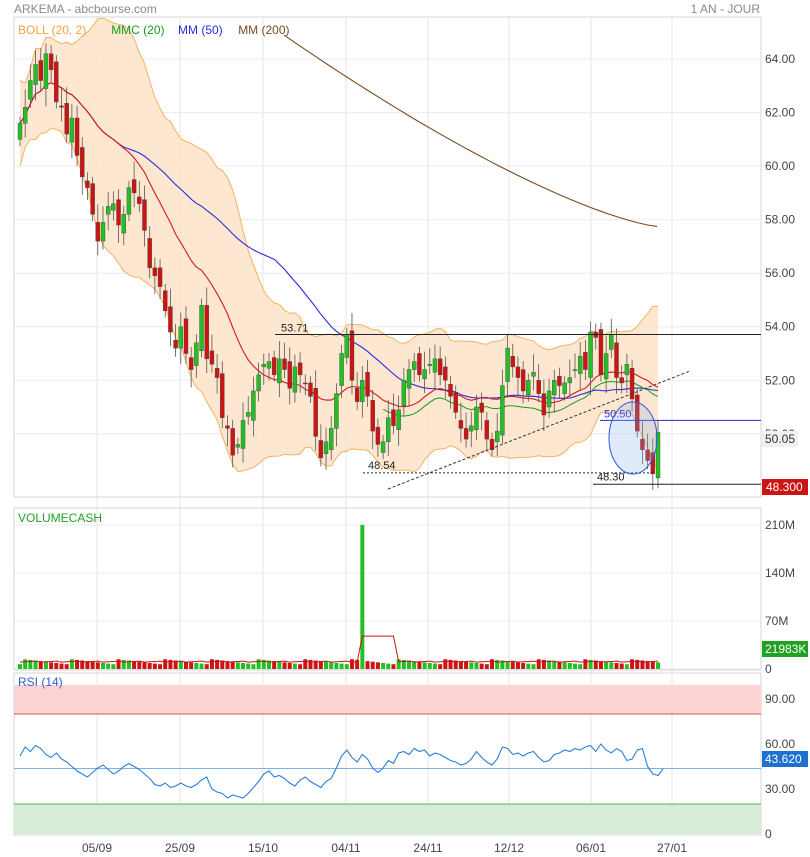  Describe the element at coordinates (780, 573) in the screenshot. I see `volume-y-tick: 140M` at that location.